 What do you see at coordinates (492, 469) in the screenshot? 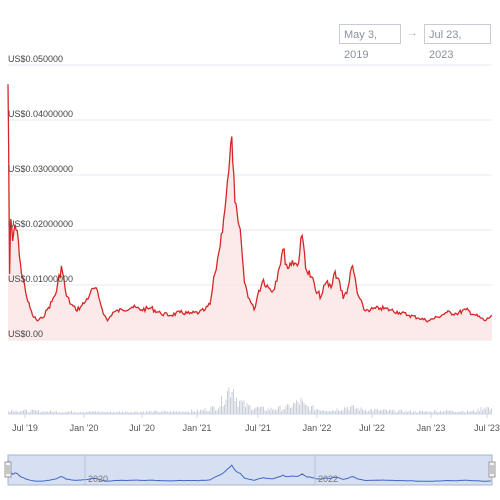
I see `navigator-right-handle` at bounding box center [492, 469].